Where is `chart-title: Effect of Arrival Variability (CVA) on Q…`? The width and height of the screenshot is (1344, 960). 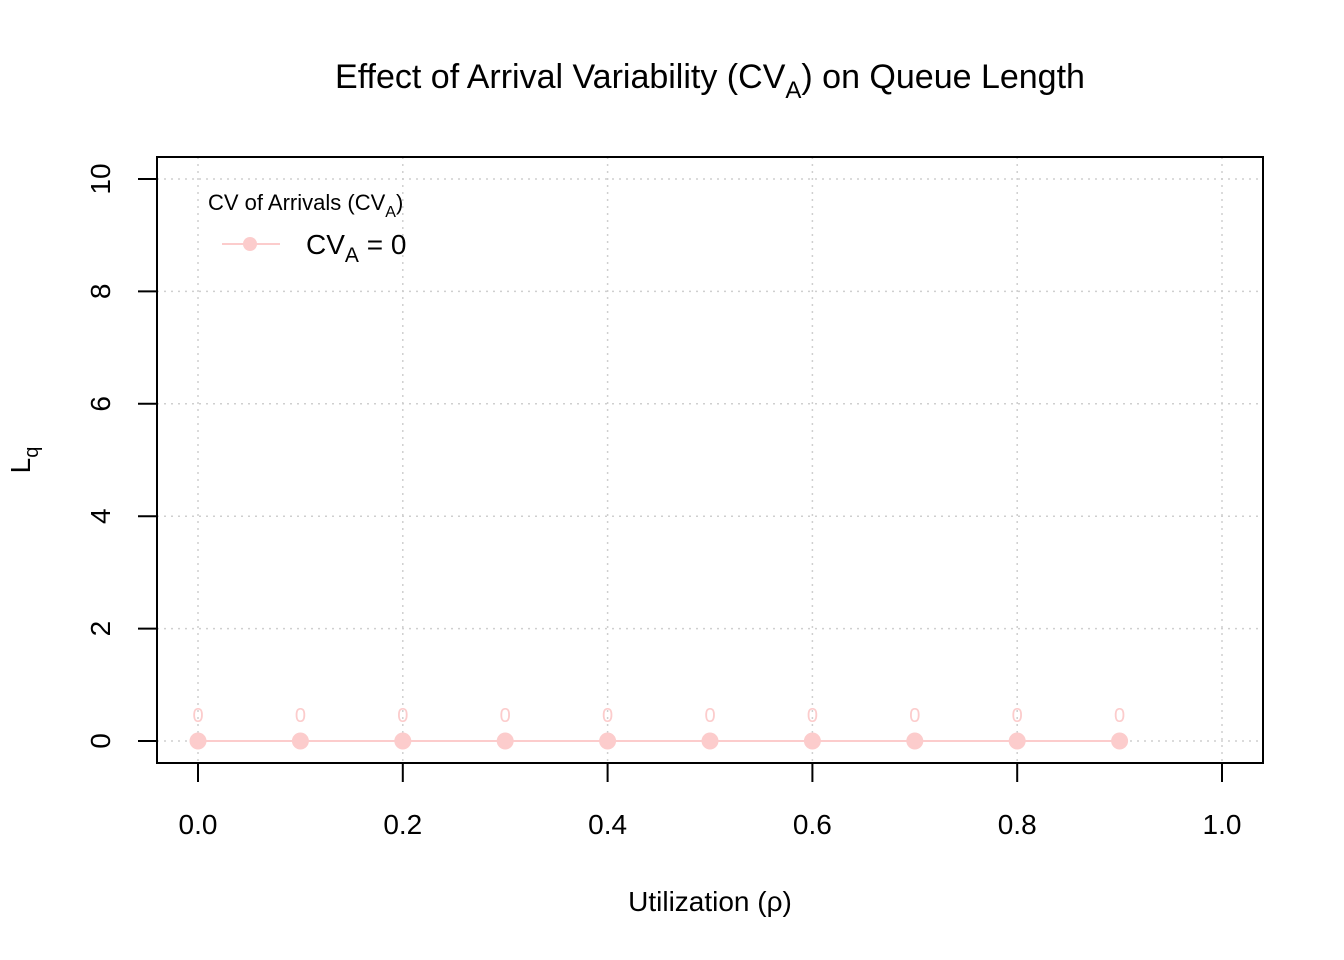 chart-title: Effect of Arrival Variability (CVA) on Q… is located at coordinates (710, 81).